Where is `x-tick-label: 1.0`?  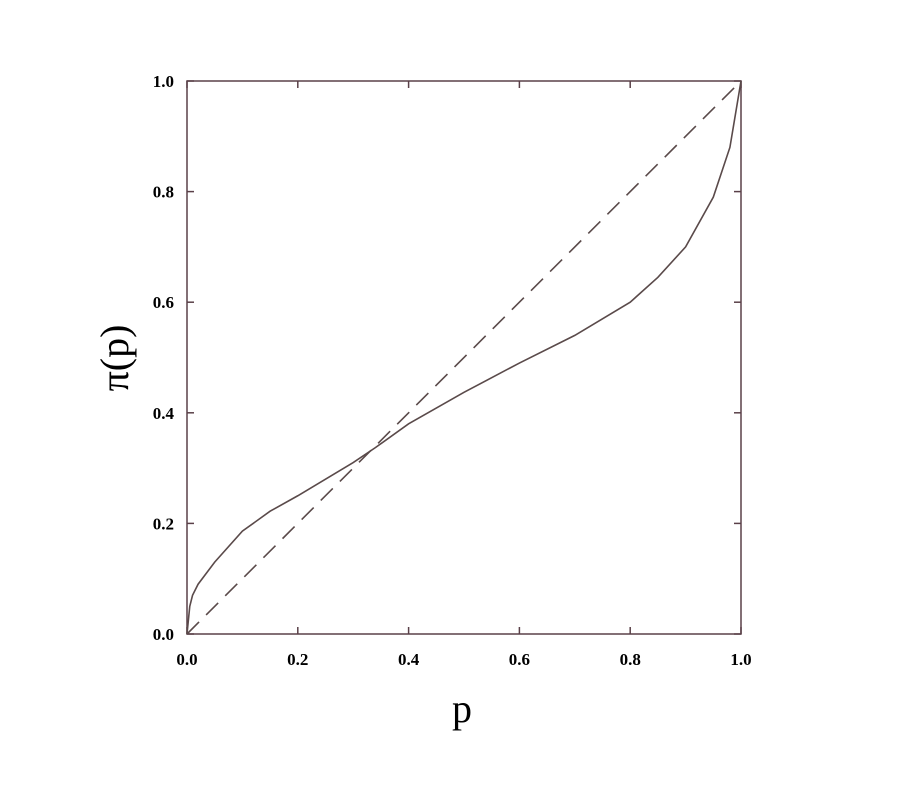 x-tick-label: 1.0 is located at coordinates (740, 659).